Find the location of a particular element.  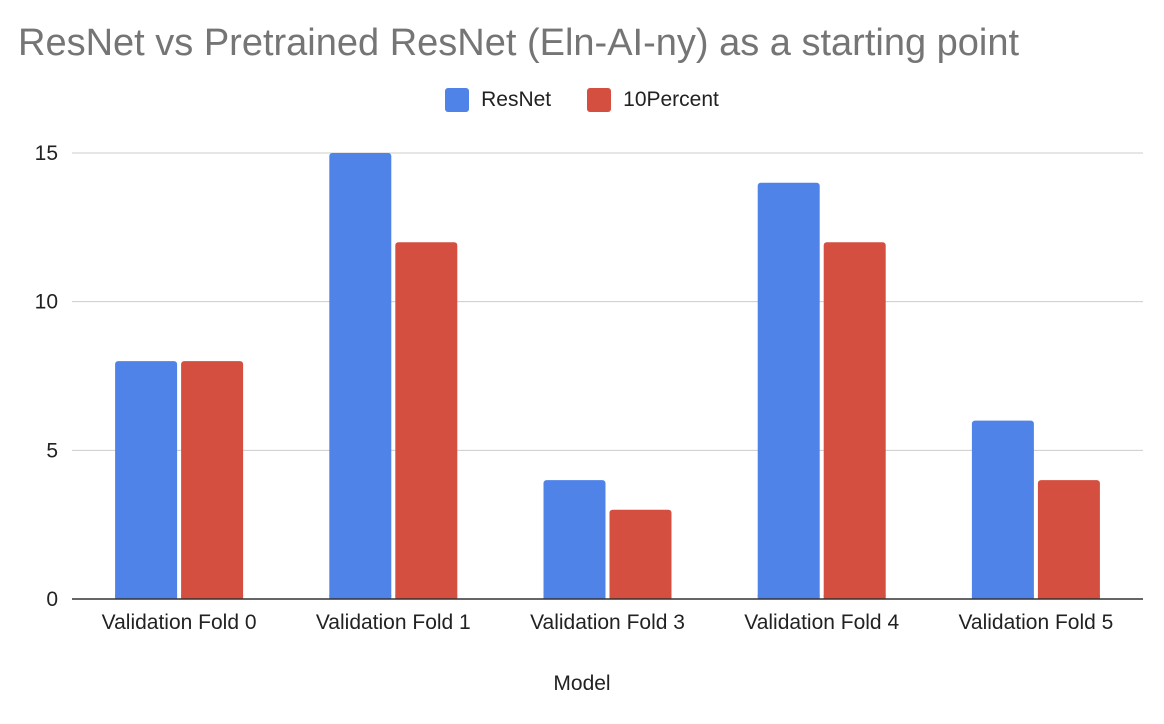

legend-label-10percent: 10Percent is located at coordinates (671, 99).